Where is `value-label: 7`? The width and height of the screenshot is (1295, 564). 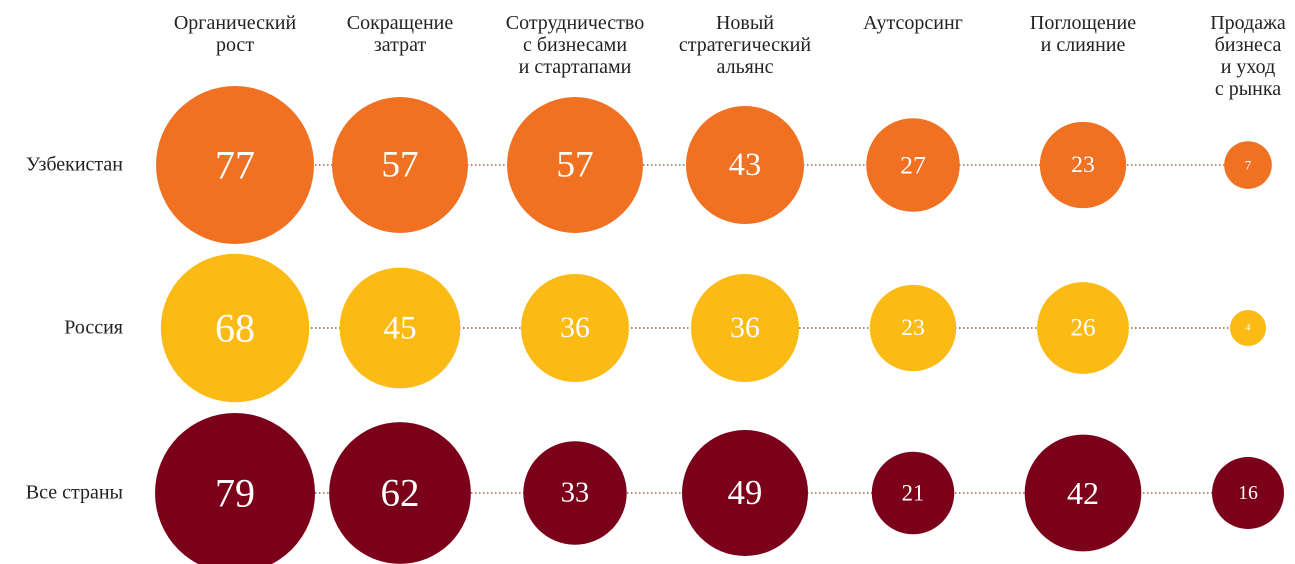
value-label: 7 is located at coordinates (1248, 165).